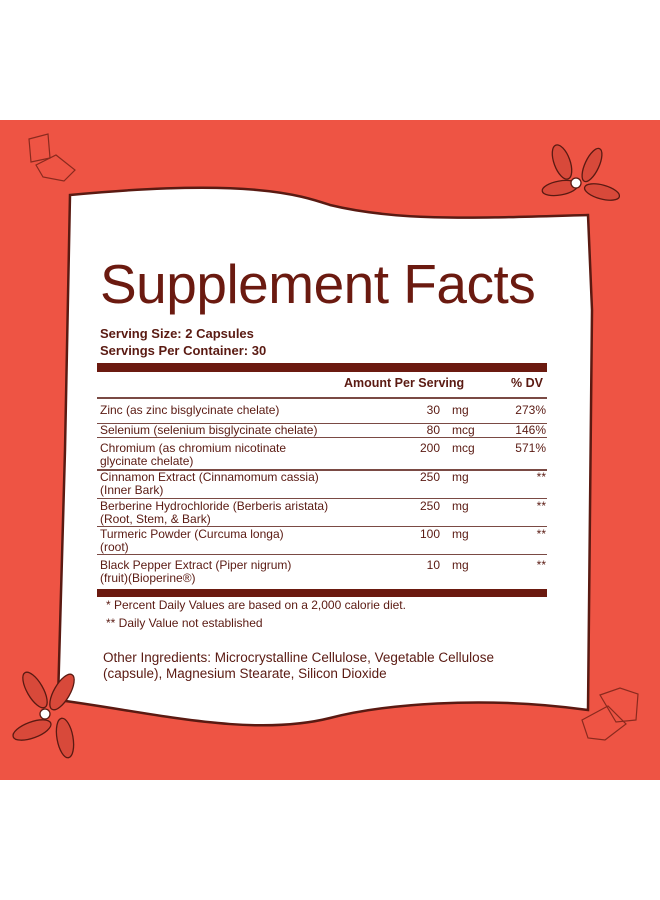 This screenshot has width=660, height=900. What do you see at coordinates (433, 410) in the screenshot?
I see `ingredient-amount: 30` at bounding box center [433, 410].